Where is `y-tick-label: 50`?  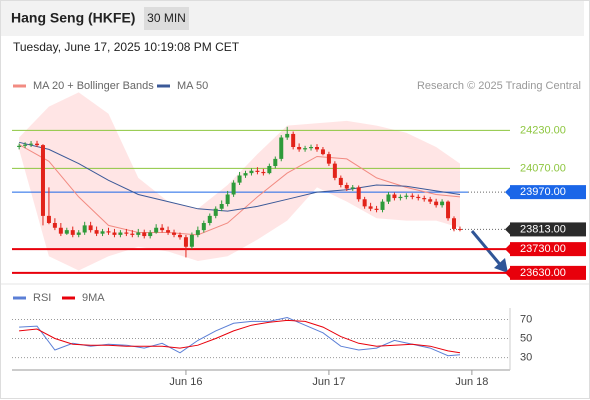
y-tick-label: 50 is located at coordinates (526, 338).